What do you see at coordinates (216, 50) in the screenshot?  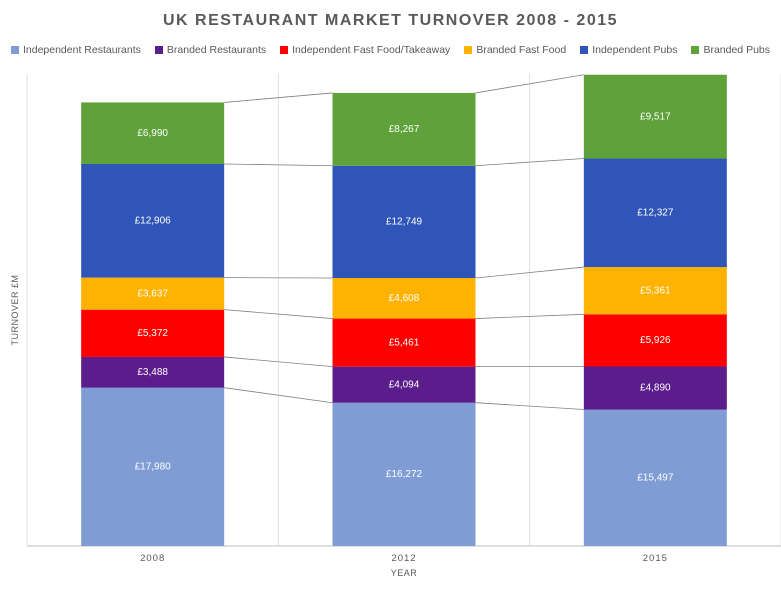 I see `legend-label: Branded Restaurants` at bounding box center [216, 50].